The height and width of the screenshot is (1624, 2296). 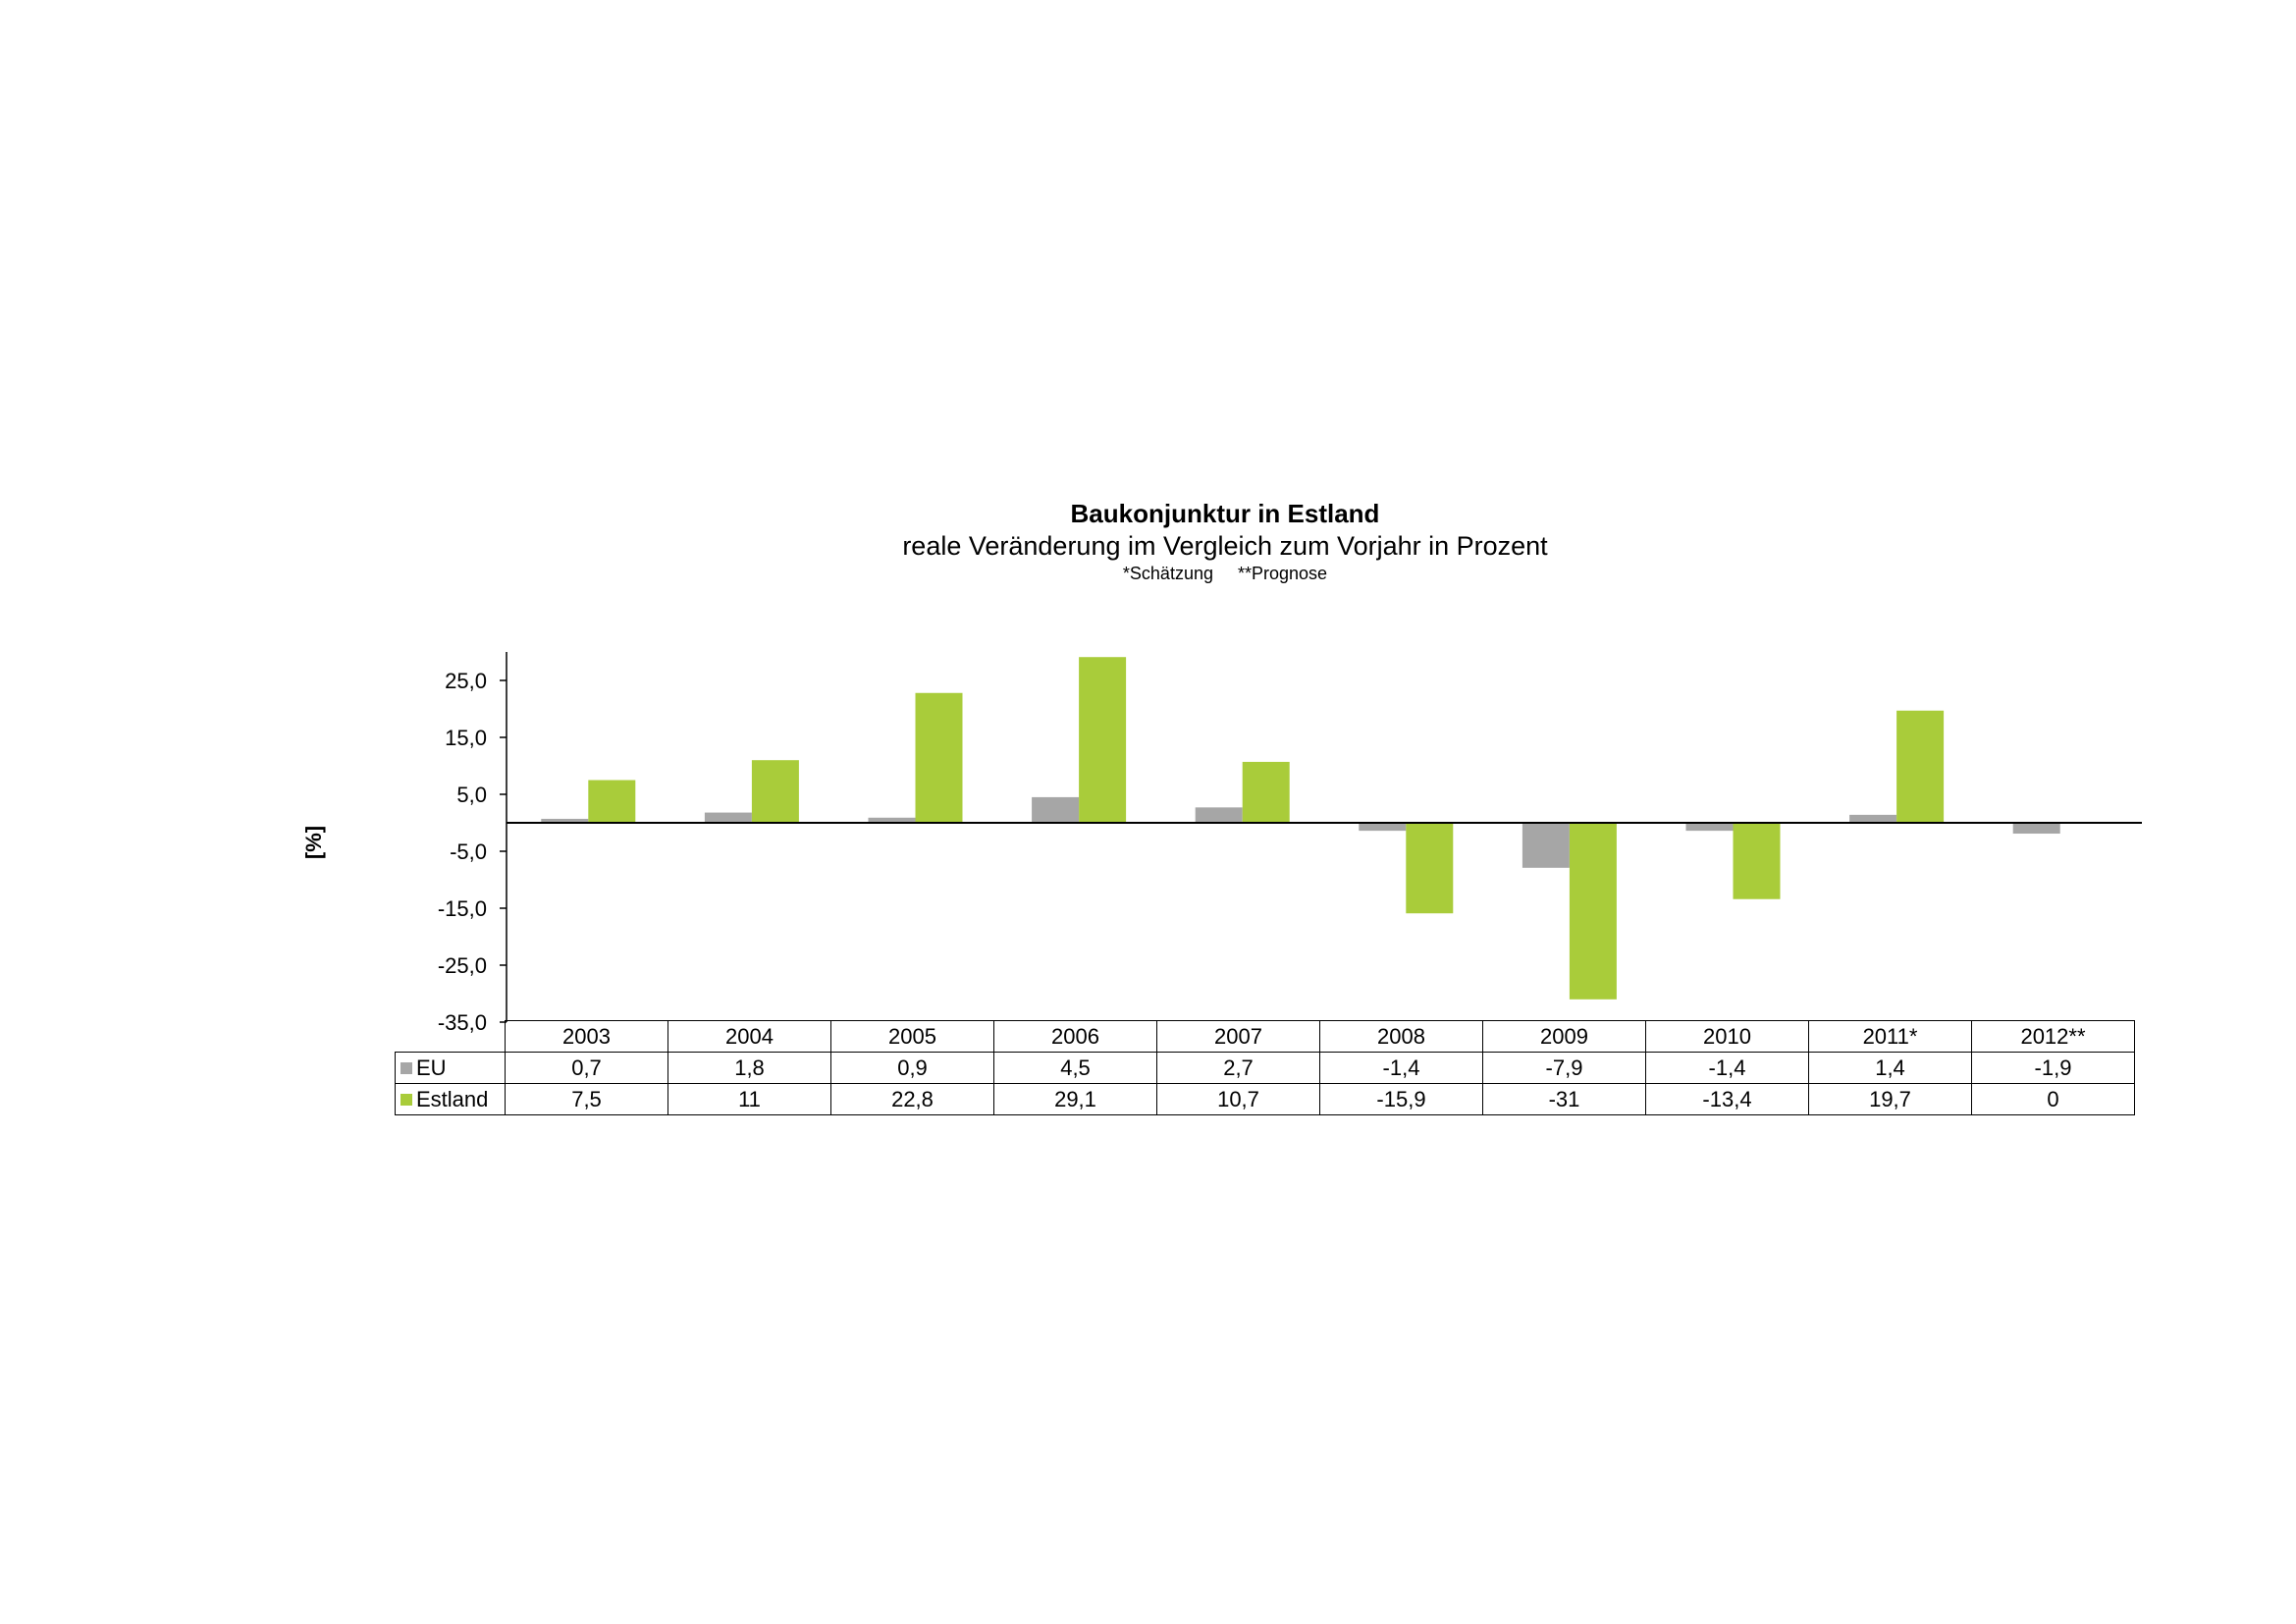 What do you see at coordinates (728, 817) in the screenshot?
I see `bar-eu-2004` at bounding box center [728, 817].